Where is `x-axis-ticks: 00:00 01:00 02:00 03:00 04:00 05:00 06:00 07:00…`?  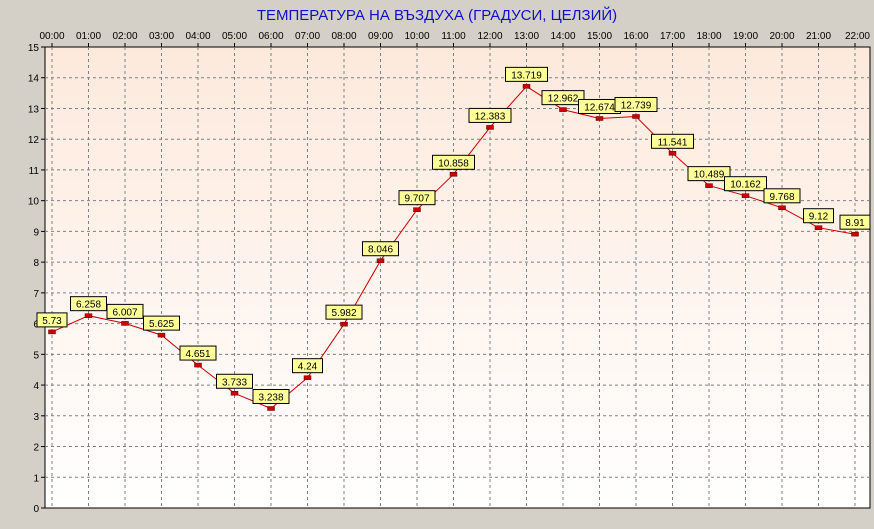 x-axis-ticks: 00:00 01:00 02:00 03:00 04:00 05:00 06:00 07:00… is located at coordinates (454, 39).